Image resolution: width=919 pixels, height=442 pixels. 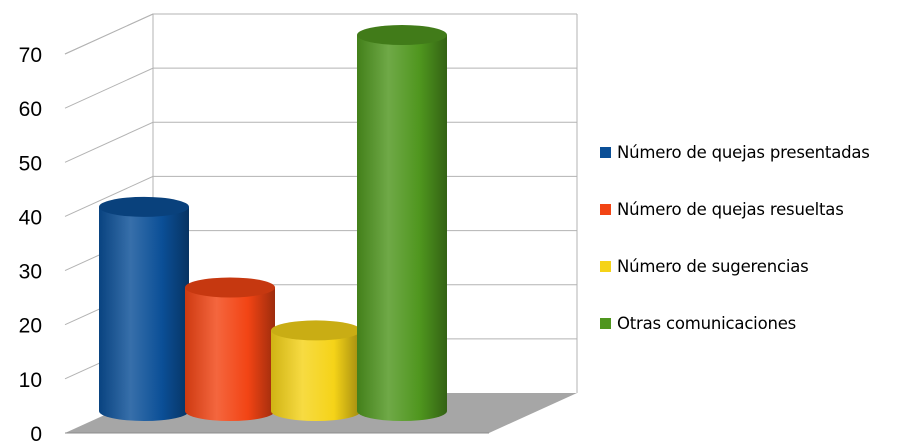 I want to click on y-tick-label: 20, so click(x=30, y=326).